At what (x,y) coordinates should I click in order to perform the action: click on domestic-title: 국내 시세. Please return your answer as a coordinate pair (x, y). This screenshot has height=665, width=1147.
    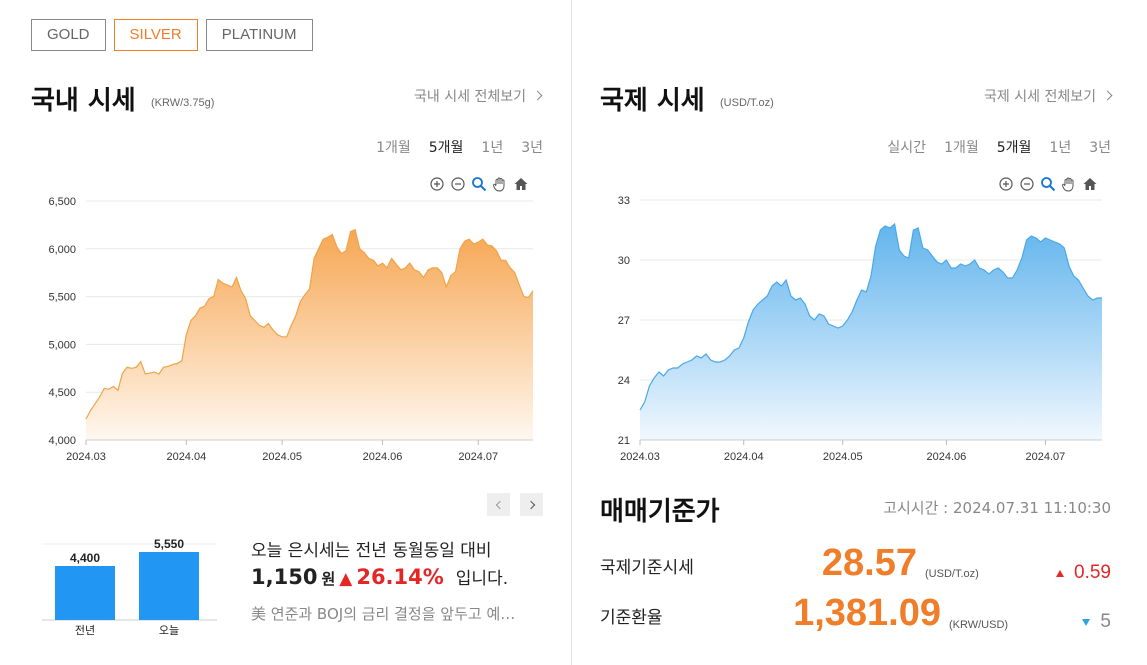
    Looking at the image, I should click on (83, 101).